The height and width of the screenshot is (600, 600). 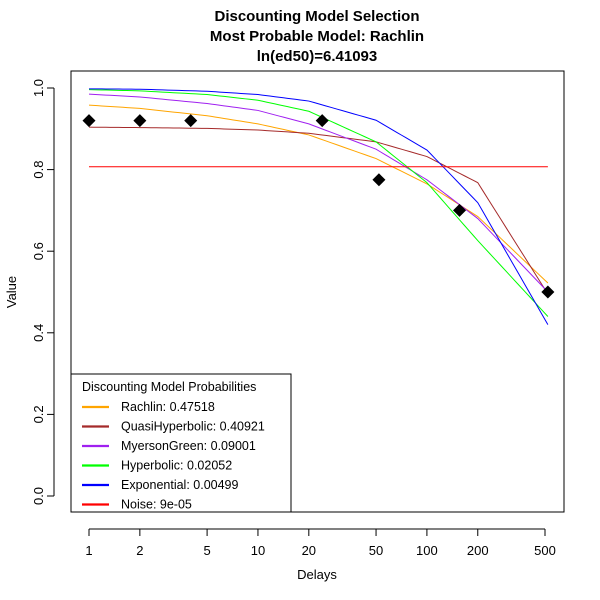 What do you see at coordinates (168, 407) in the screenshot?
I see `legend-entry-rachlin: Rachlin: 0.47518` at bounding box center [168, 407].